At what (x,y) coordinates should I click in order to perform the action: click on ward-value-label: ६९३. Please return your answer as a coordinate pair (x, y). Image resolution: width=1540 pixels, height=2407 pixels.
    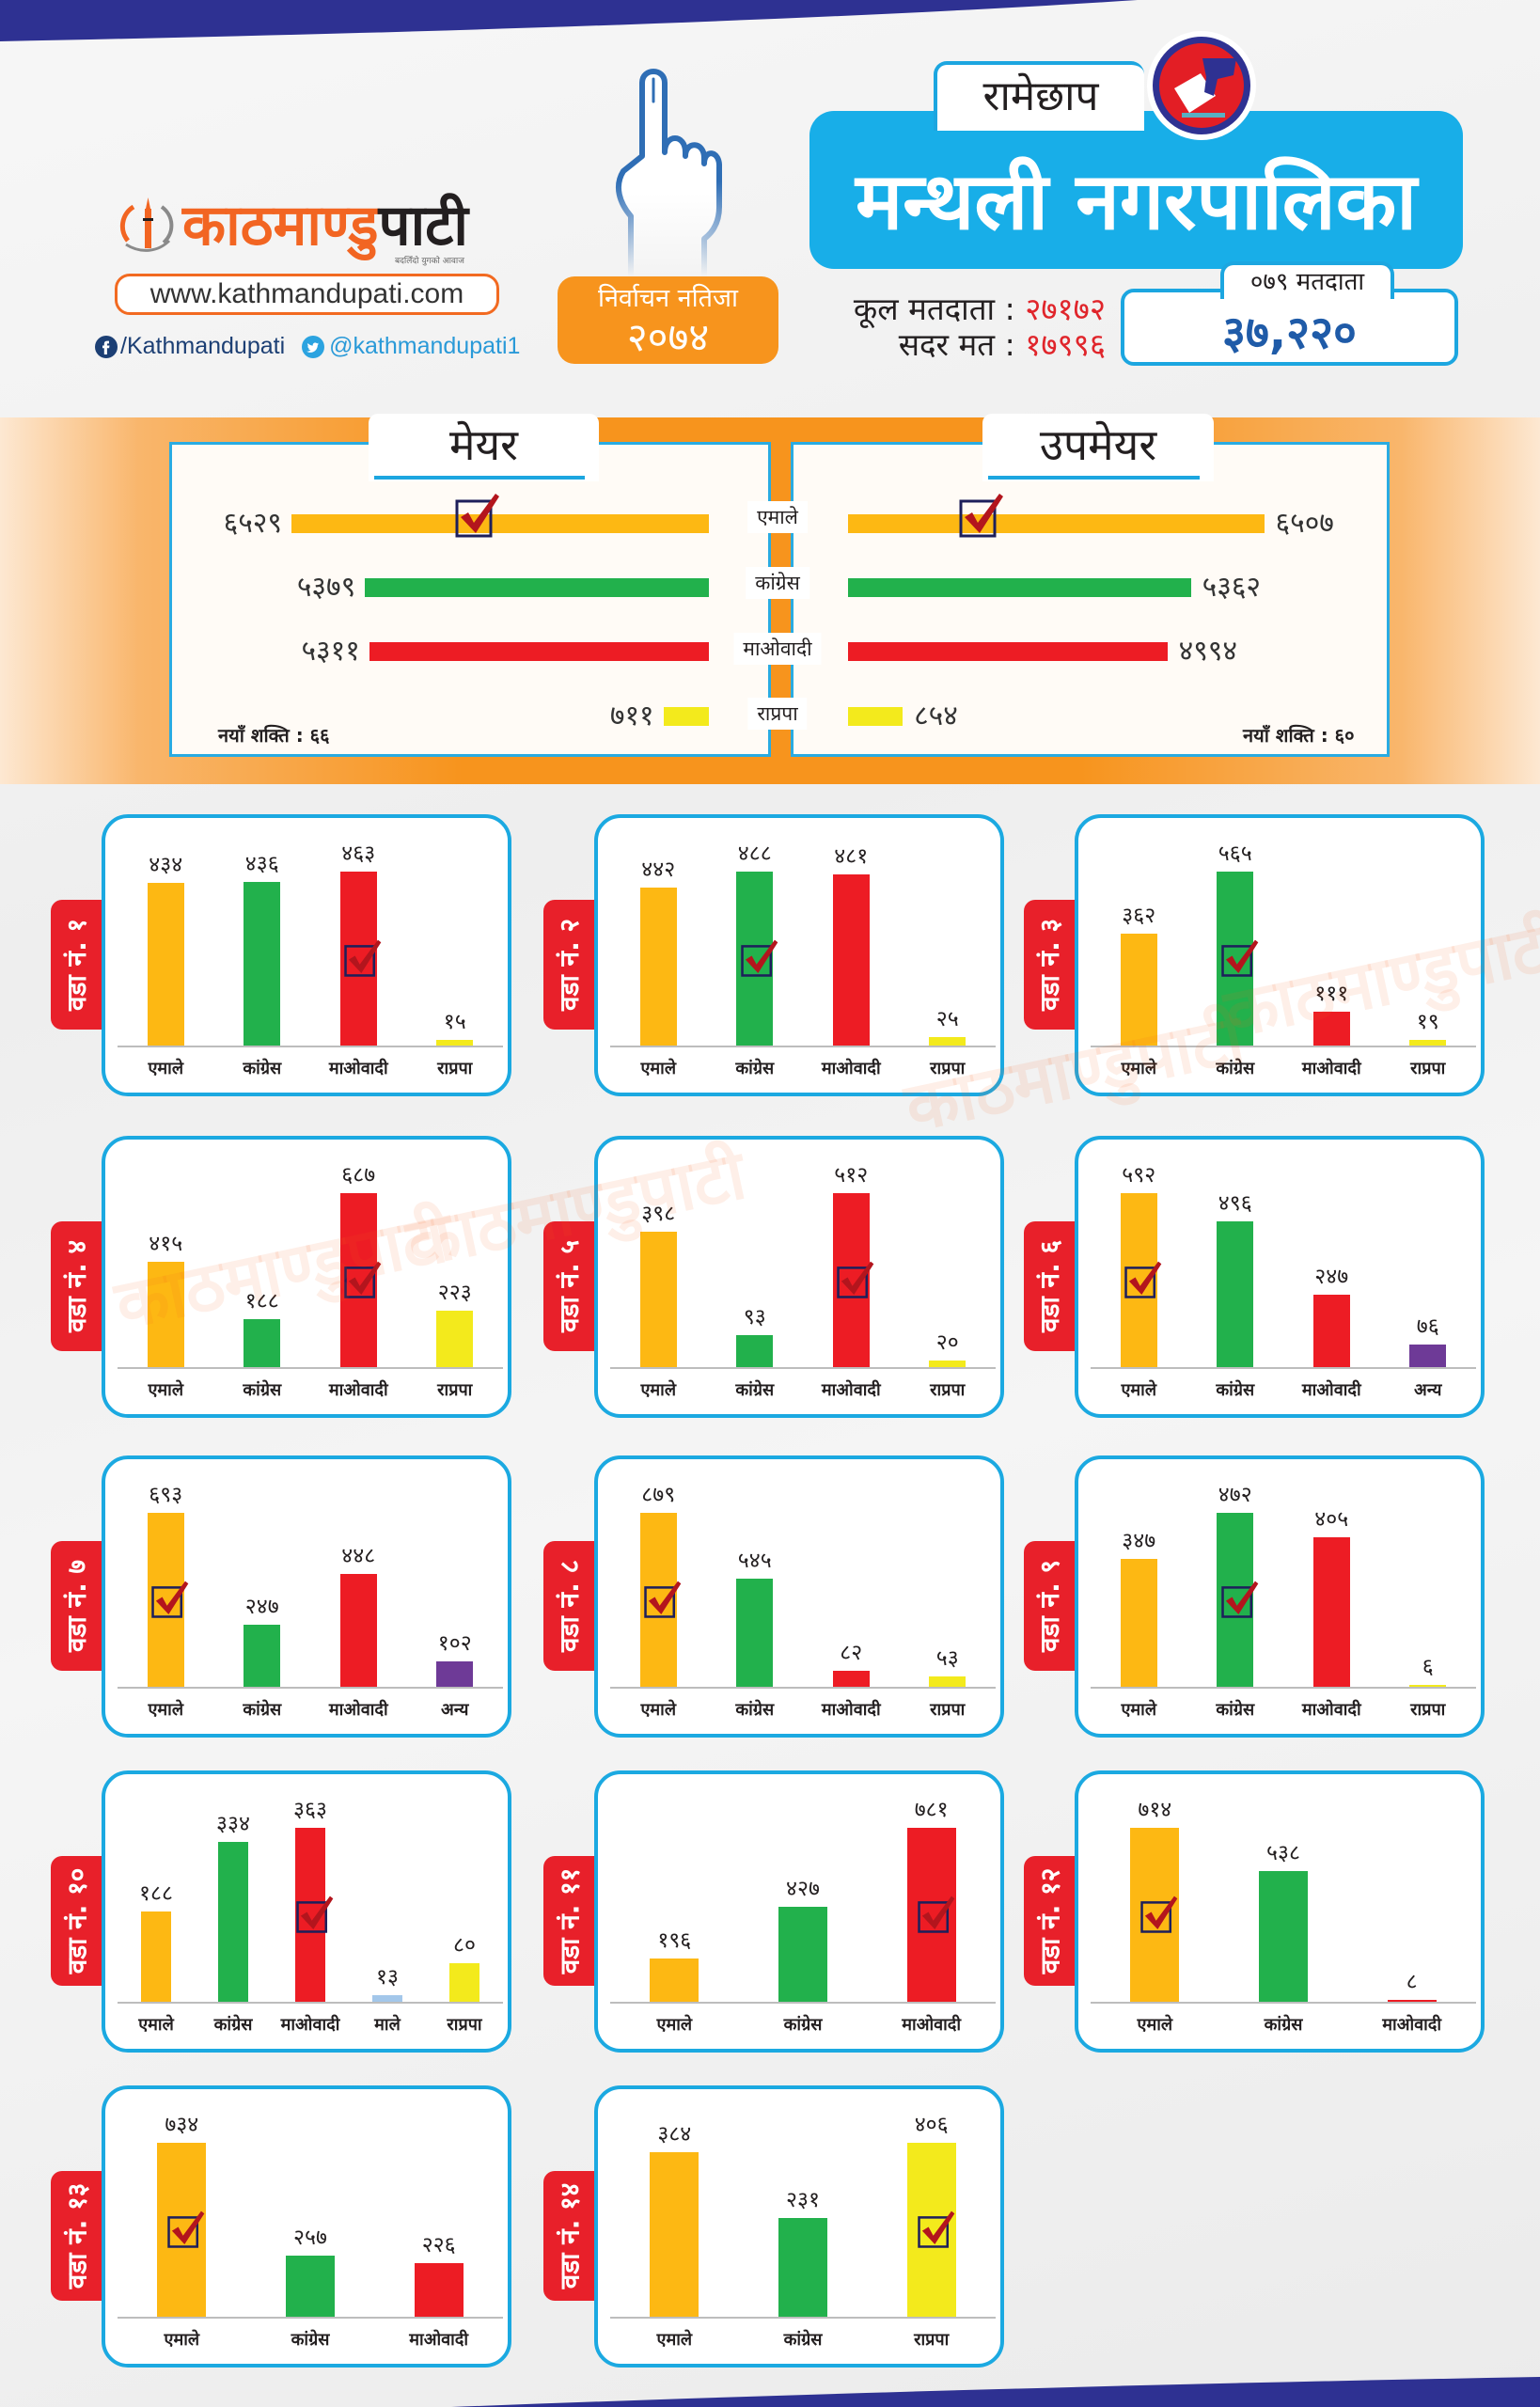
    Looking at the image, I should click on (166, 1495).